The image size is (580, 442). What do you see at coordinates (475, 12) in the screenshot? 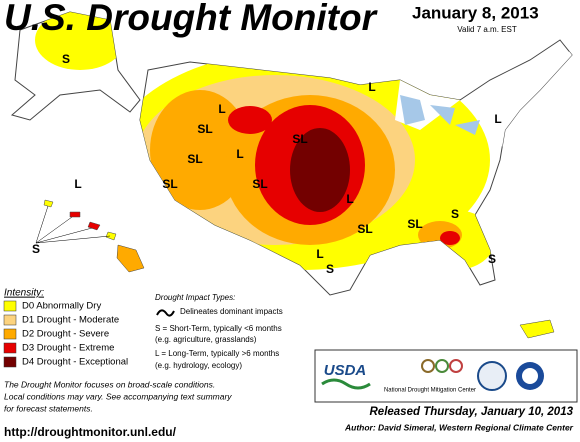
I see `date: January 8, 2013` at bounding box center [475, 12].